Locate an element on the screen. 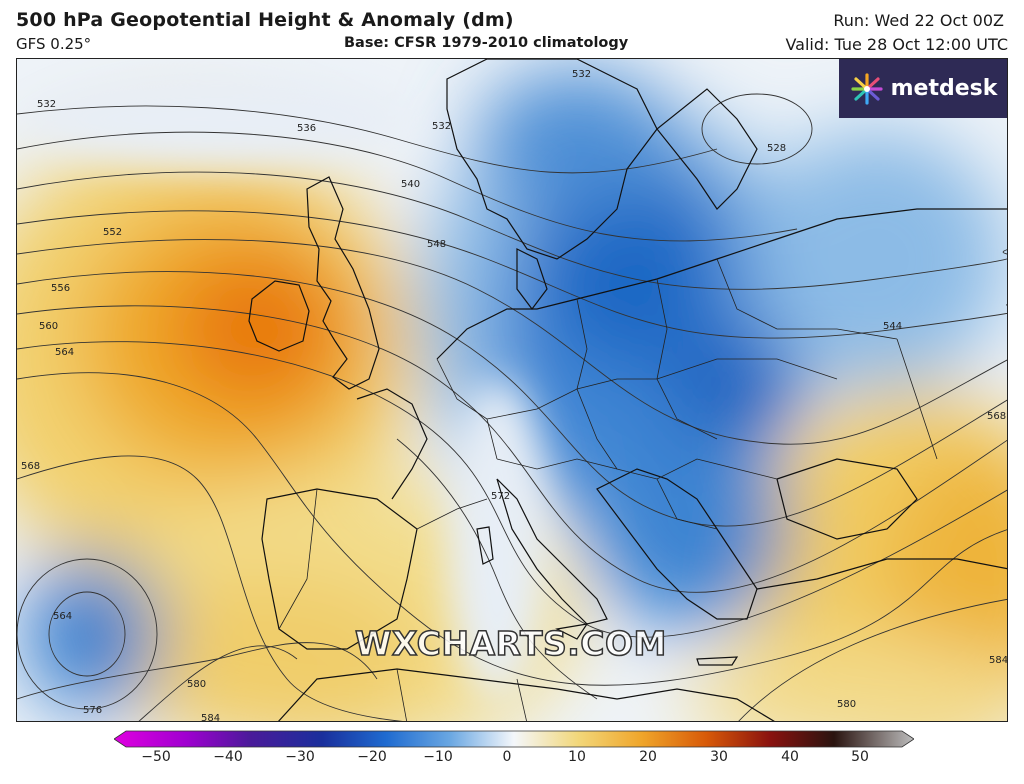  coast-iberia is located at coordinates (339, 569).